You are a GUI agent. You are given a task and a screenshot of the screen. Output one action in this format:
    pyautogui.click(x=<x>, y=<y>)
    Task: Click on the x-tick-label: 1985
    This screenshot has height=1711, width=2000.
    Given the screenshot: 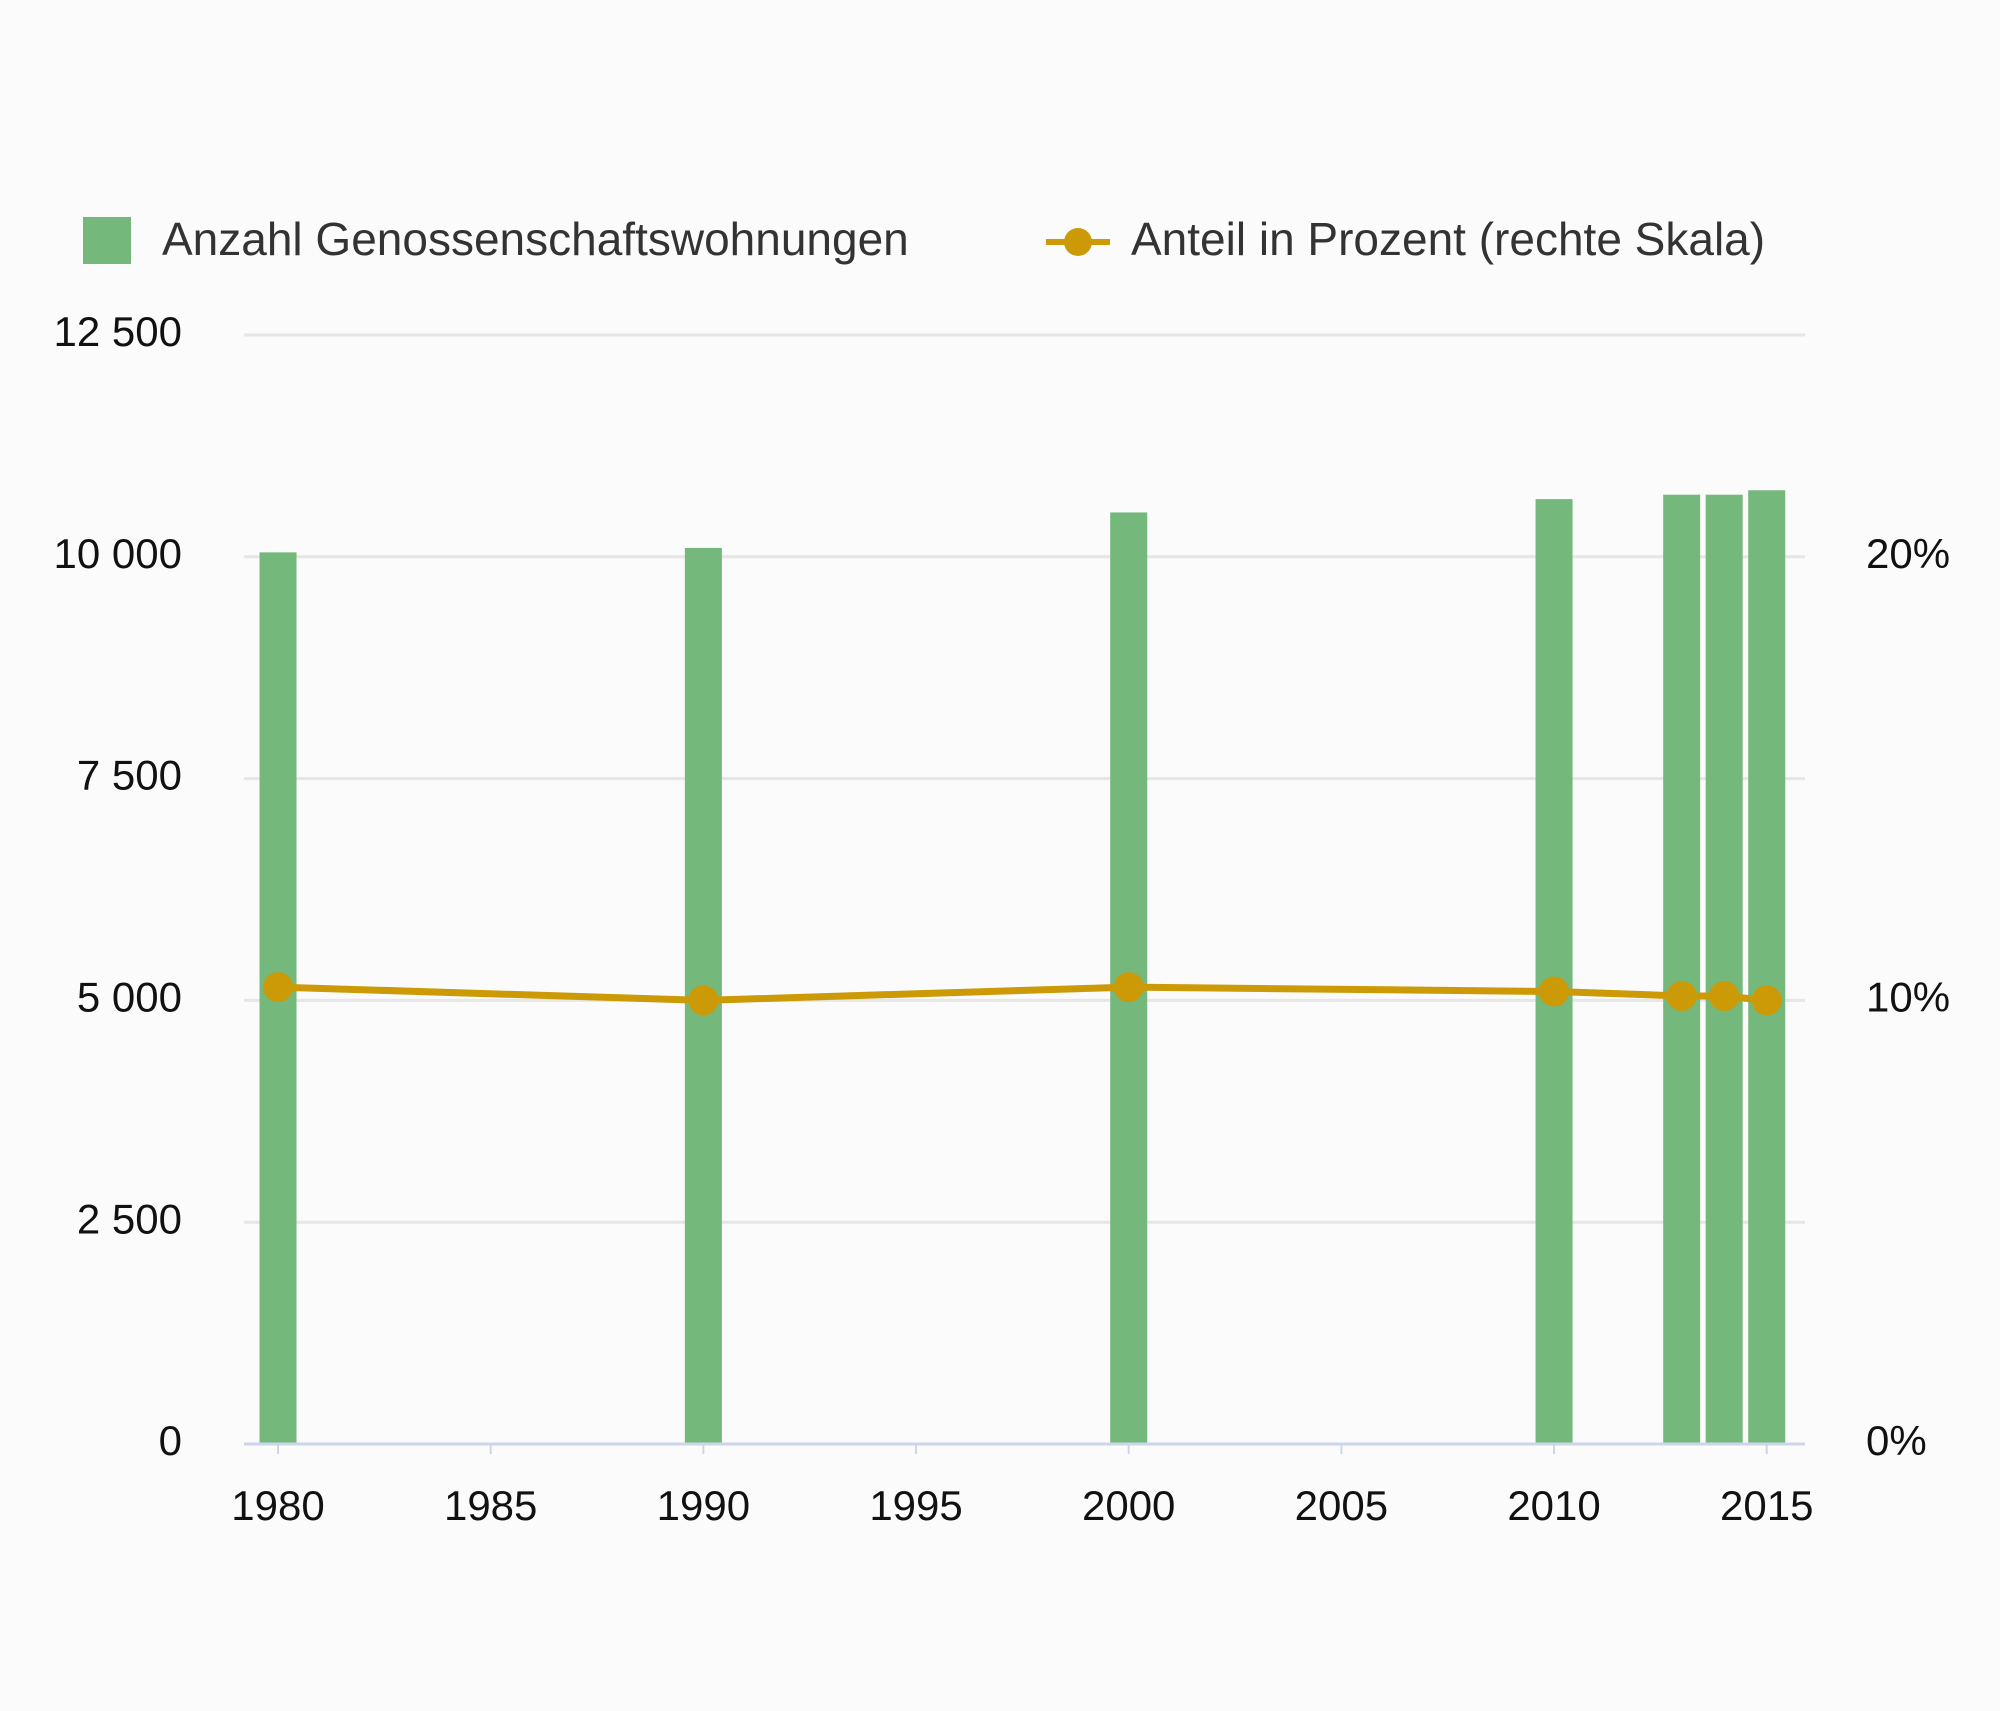 What is the action you would take?
    pyautogui.click(x=490, y=1505)
    